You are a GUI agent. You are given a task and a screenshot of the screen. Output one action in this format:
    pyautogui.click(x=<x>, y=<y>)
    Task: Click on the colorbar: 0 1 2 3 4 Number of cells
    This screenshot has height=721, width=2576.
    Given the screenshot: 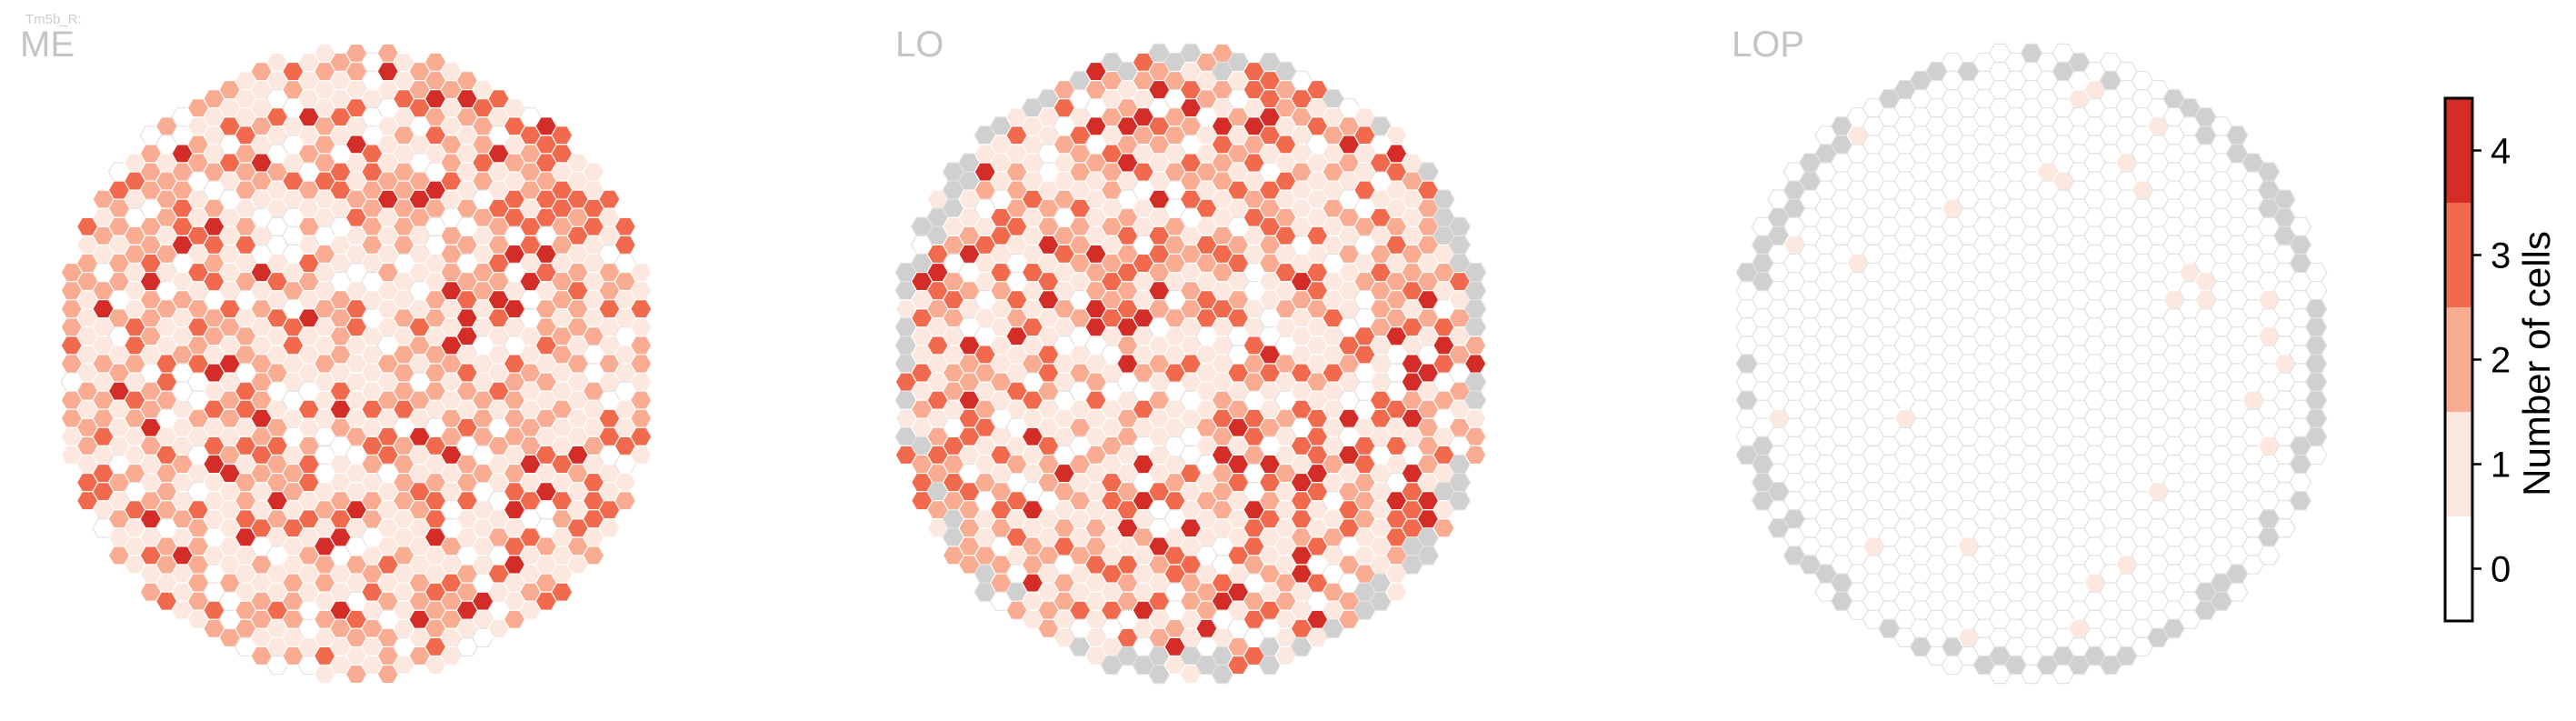 What is the action you would take?
    pyautogui.click(x=2500, y=359)
    